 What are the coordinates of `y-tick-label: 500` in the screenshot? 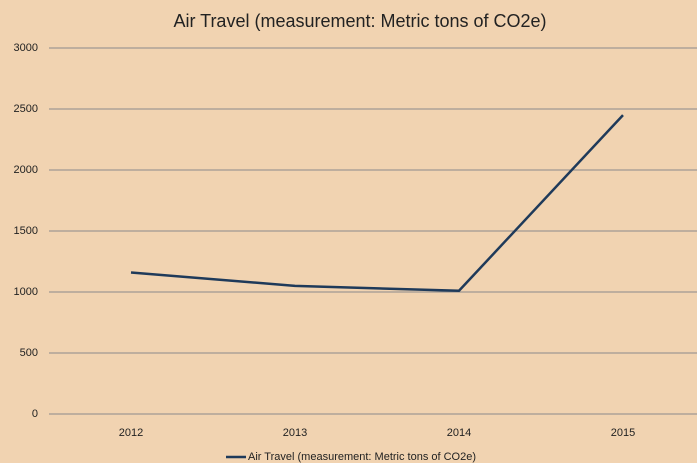 It's located at (29, 353).